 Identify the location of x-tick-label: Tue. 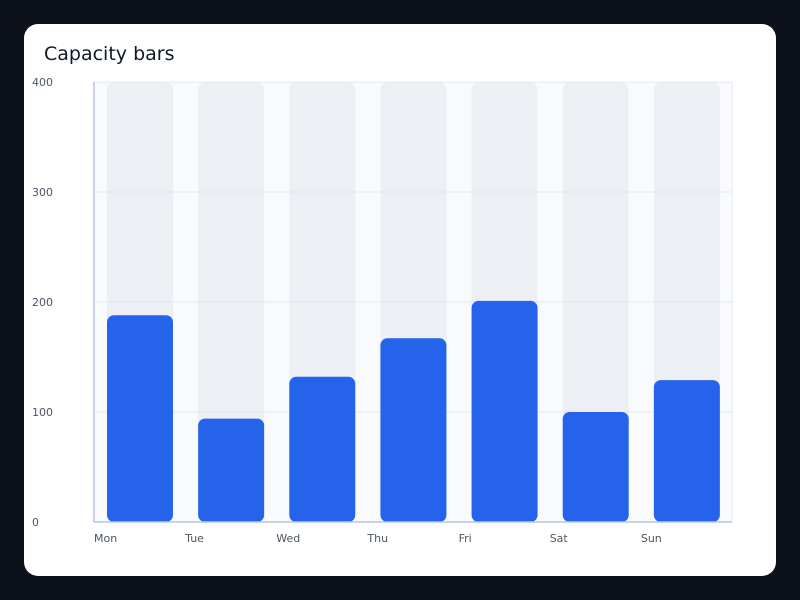
(194, 538).